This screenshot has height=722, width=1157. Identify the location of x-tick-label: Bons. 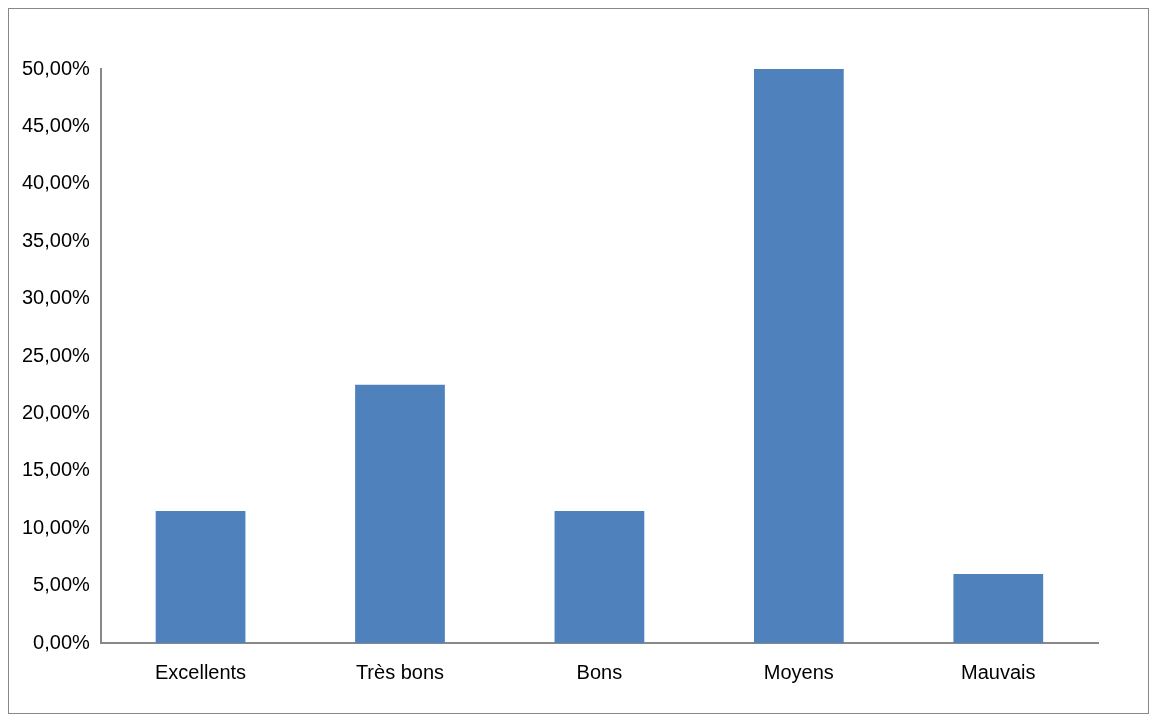
(599, 671).